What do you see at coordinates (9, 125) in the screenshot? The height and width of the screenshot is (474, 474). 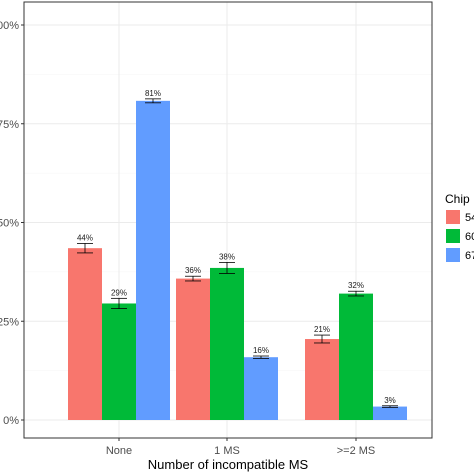 I see `y-tick-label: 75%` at bounding box center [9, 125].